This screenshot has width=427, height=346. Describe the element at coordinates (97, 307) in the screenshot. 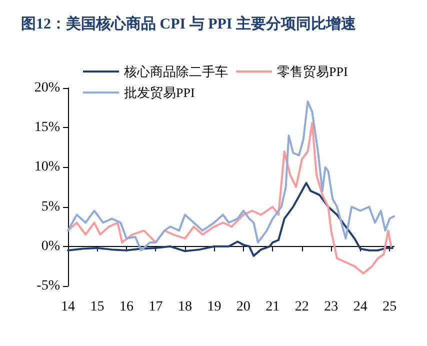

I see `x-tick-label: 15` at that location.